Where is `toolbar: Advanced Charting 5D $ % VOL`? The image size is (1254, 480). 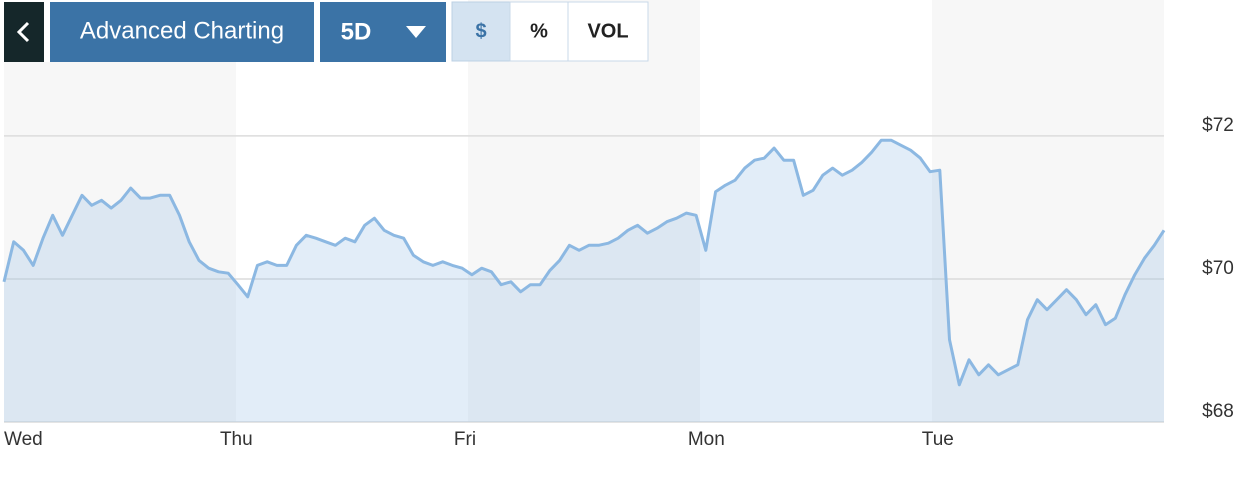
toolbar: Advanced Charting 5D $ % VOL is located at coordinates (326, 31).